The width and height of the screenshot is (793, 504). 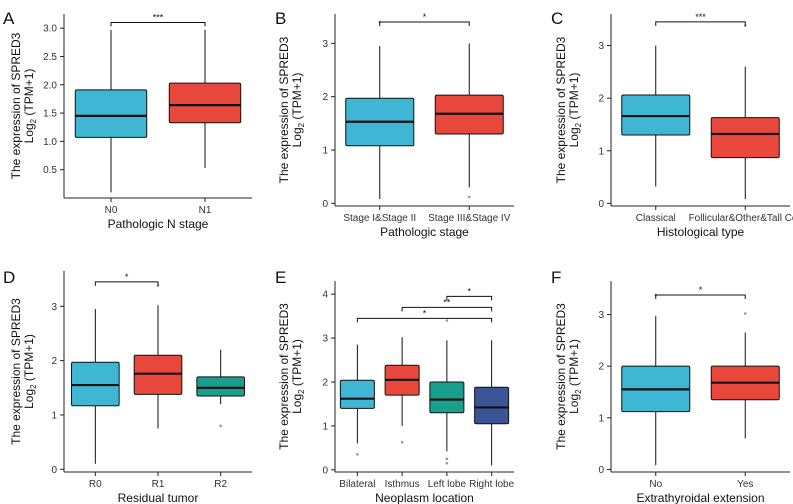 What do you see at coordinates (745, 484) in the screenshot?
I see `x-tick-label: Yes` at bounding box center [745, 484].